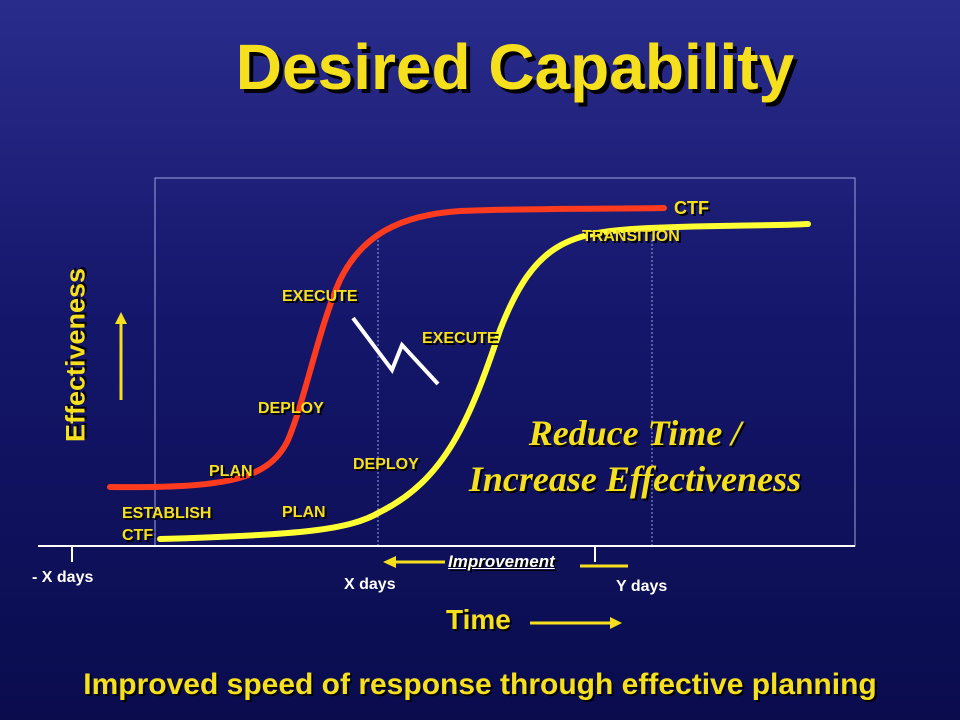 The image size is (960, 720). What do you see at coordinates (460, 338) in the screenshot?
I see `execute-yellow-label: EXECUTE` at bounding box center [460, 338].